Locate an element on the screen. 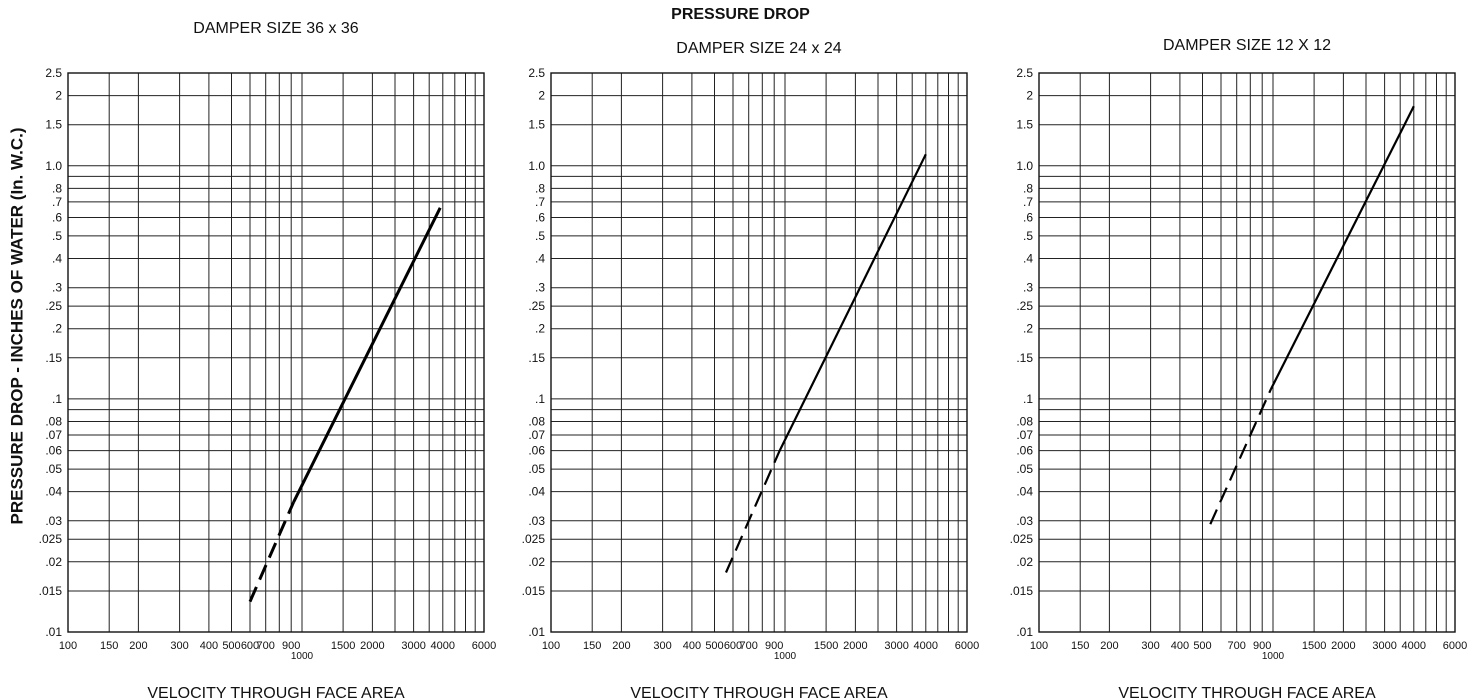  panel-2-ytick-label: .07 is located at coordinates (536, 435).